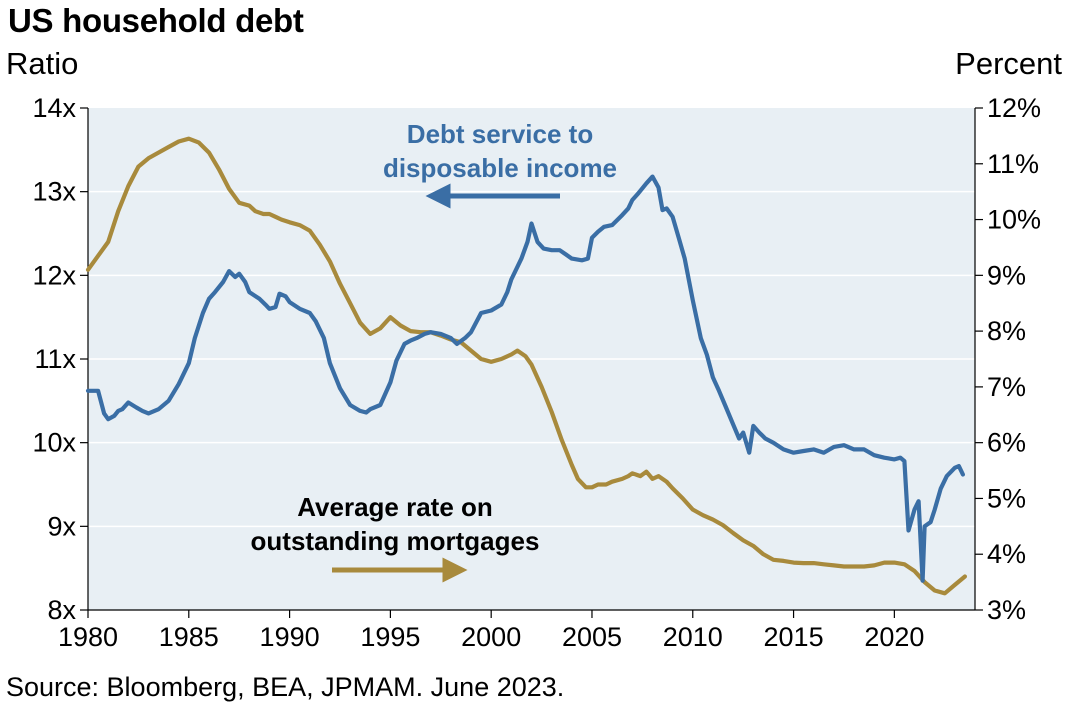 This screenshot has width=1068, height=711. What do you see at coordinates (1006, 554) in the screenshot?
I see `y-right-tick-label: 4%` at bounding box center [1006, 554].